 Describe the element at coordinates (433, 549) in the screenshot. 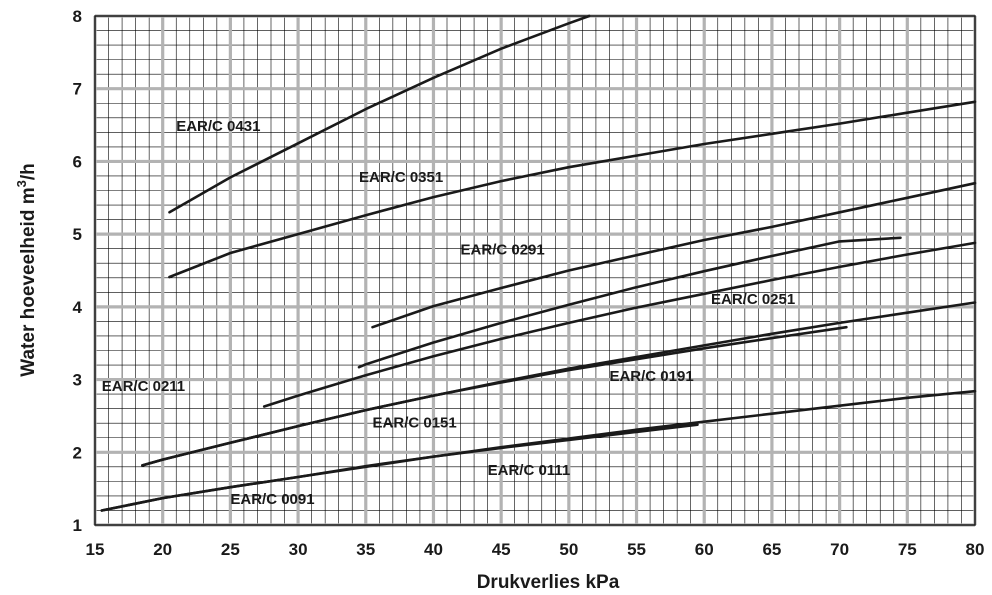

I see `x-tick-label: 40` at that location.